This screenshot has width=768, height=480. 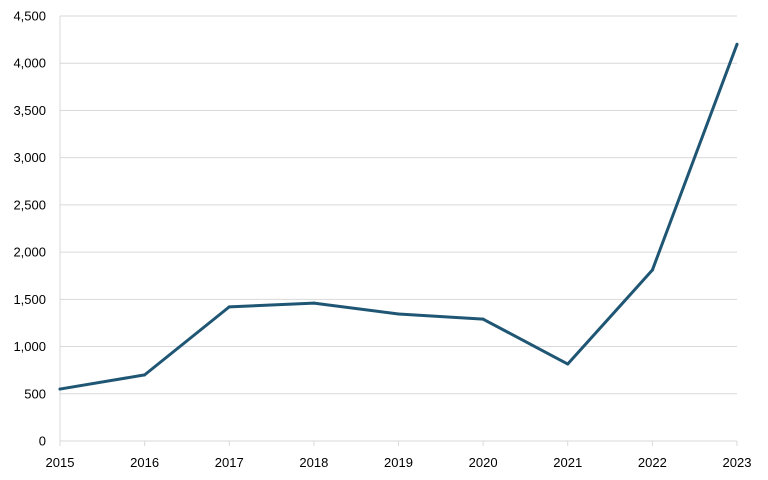 I want to click on x-tick-label: 2020, so click(x=483, y=462).